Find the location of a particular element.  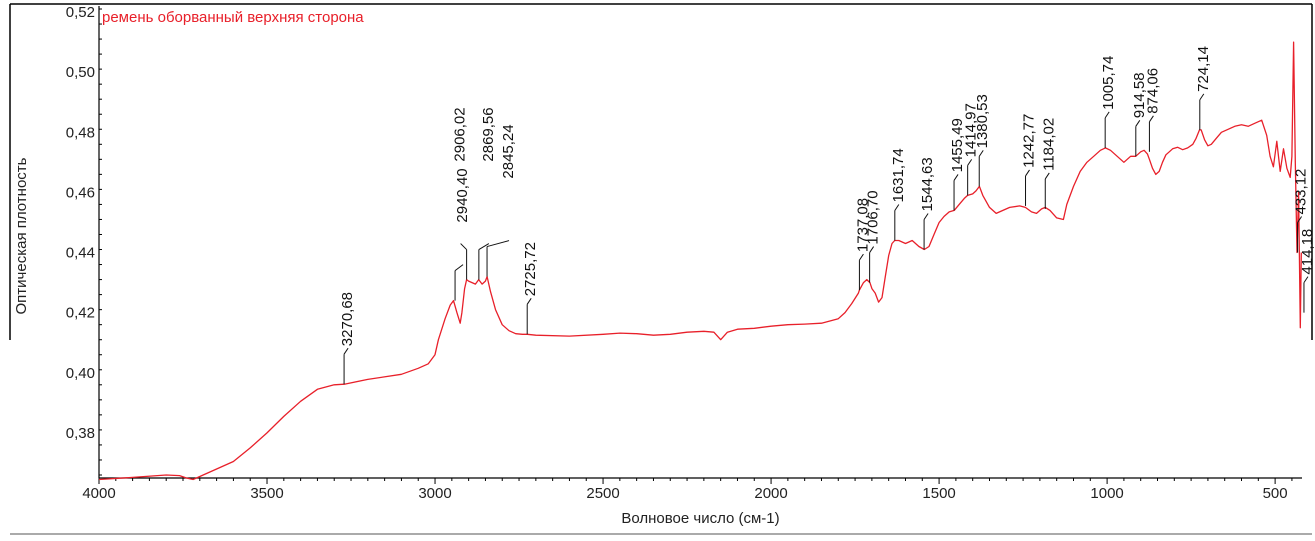

peak-label: 433,12 is located at coordinates (1301, 192).